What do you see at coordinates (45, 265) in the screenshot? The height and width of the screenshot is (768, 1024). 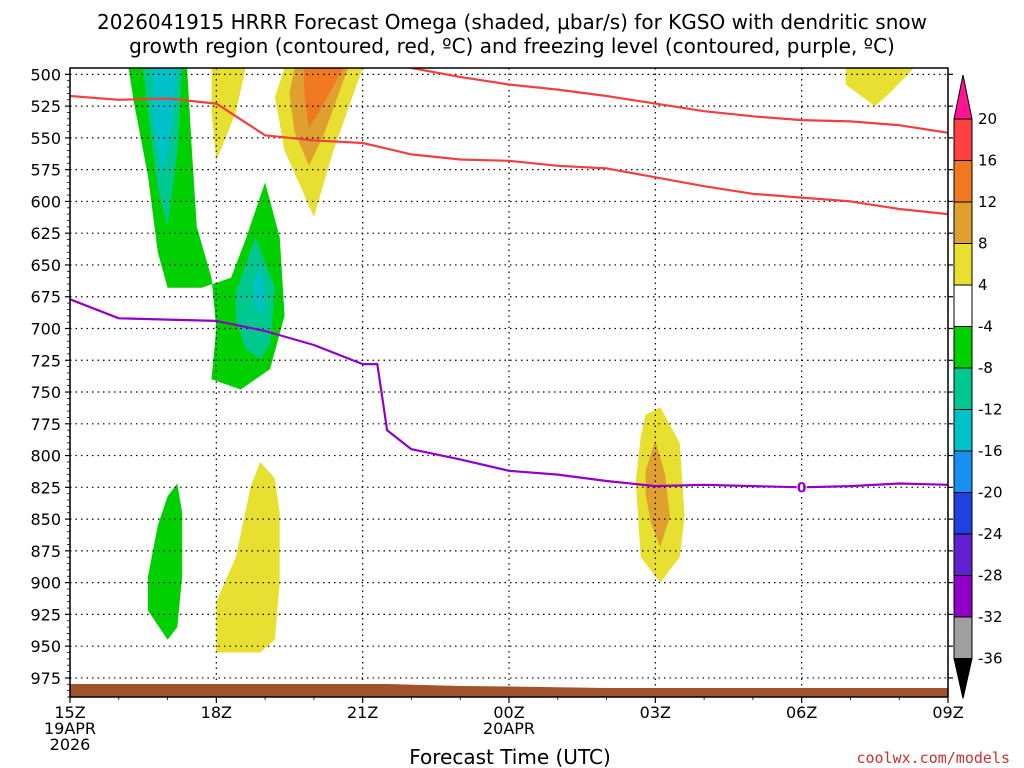 I see `y-tick-label: 650` at bounding box center [45, 265].